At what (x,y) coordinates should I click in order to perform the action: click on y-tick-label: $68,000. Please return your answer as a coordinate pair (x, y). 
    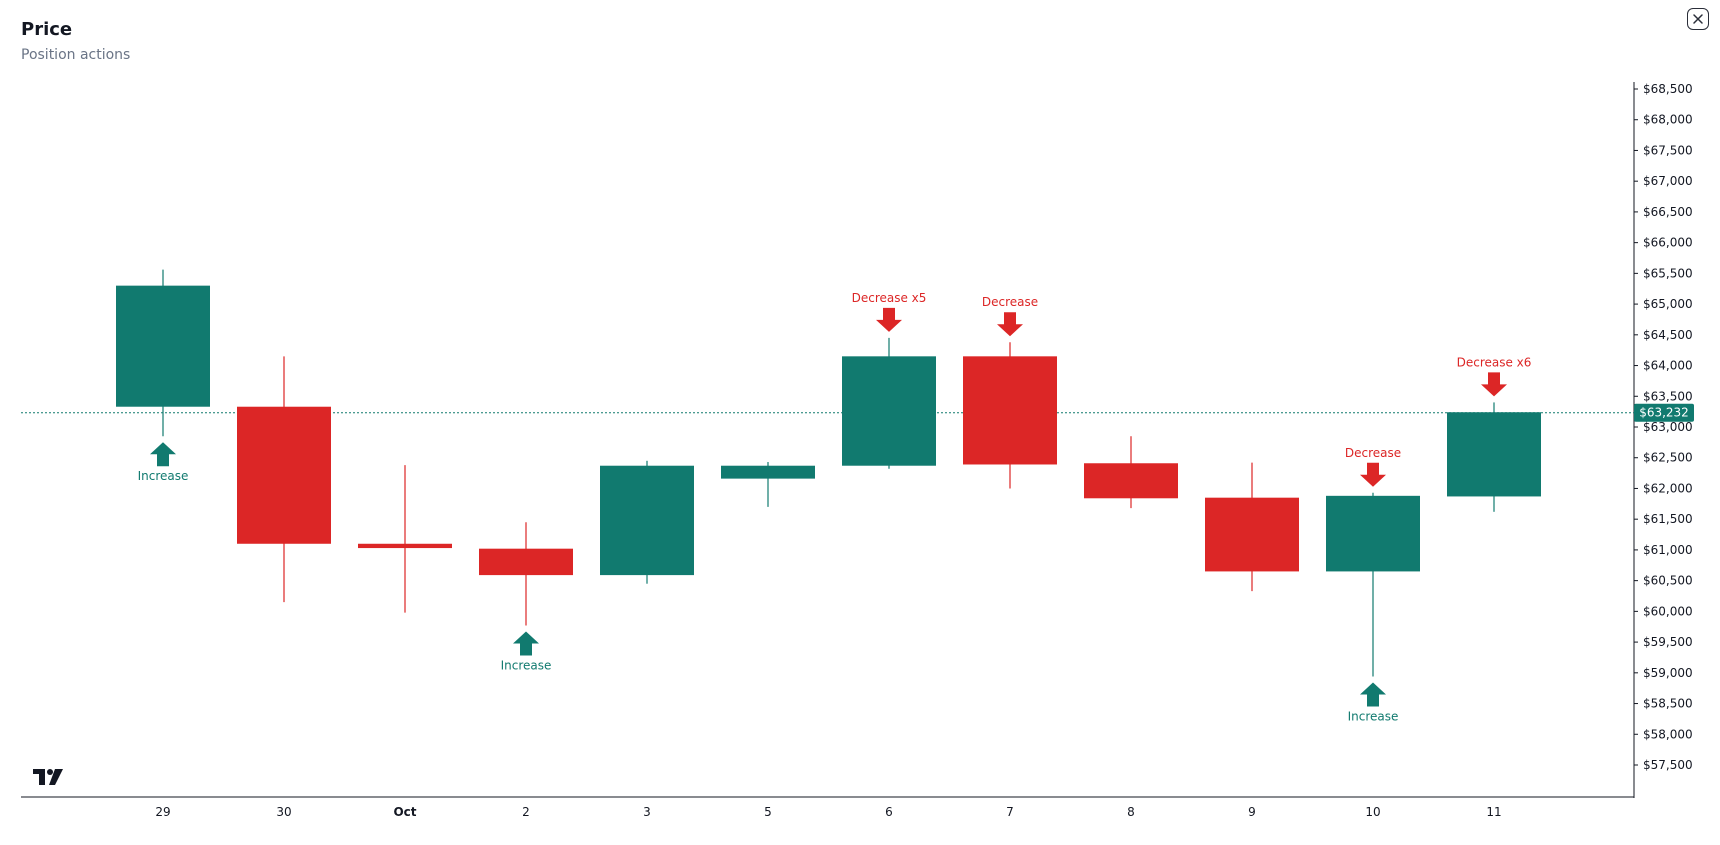
    Looking at the image, I should click on (1668, 120).